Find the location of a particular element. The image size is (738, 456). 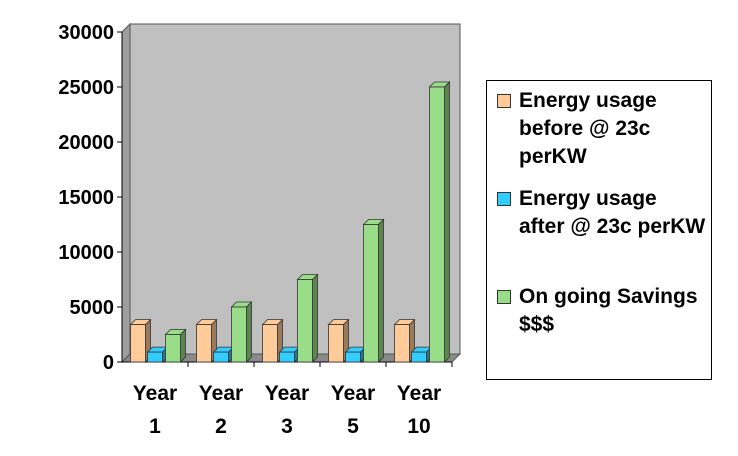

x-tick-label: 10 is located at coordinates (418, 426).